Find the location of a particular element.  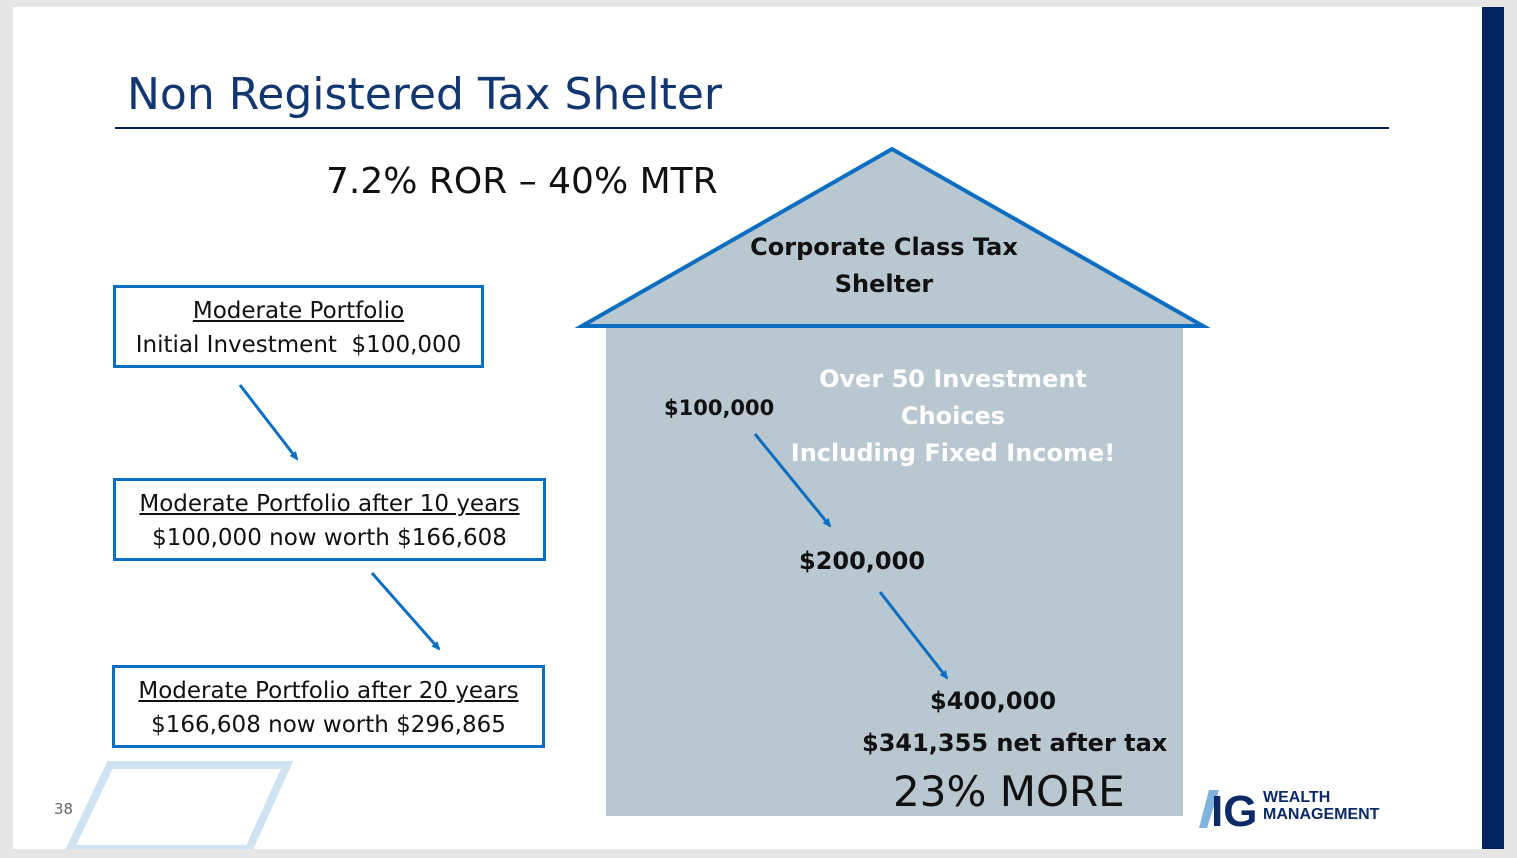

page-number: 38 is located at coordinates (64, 809).